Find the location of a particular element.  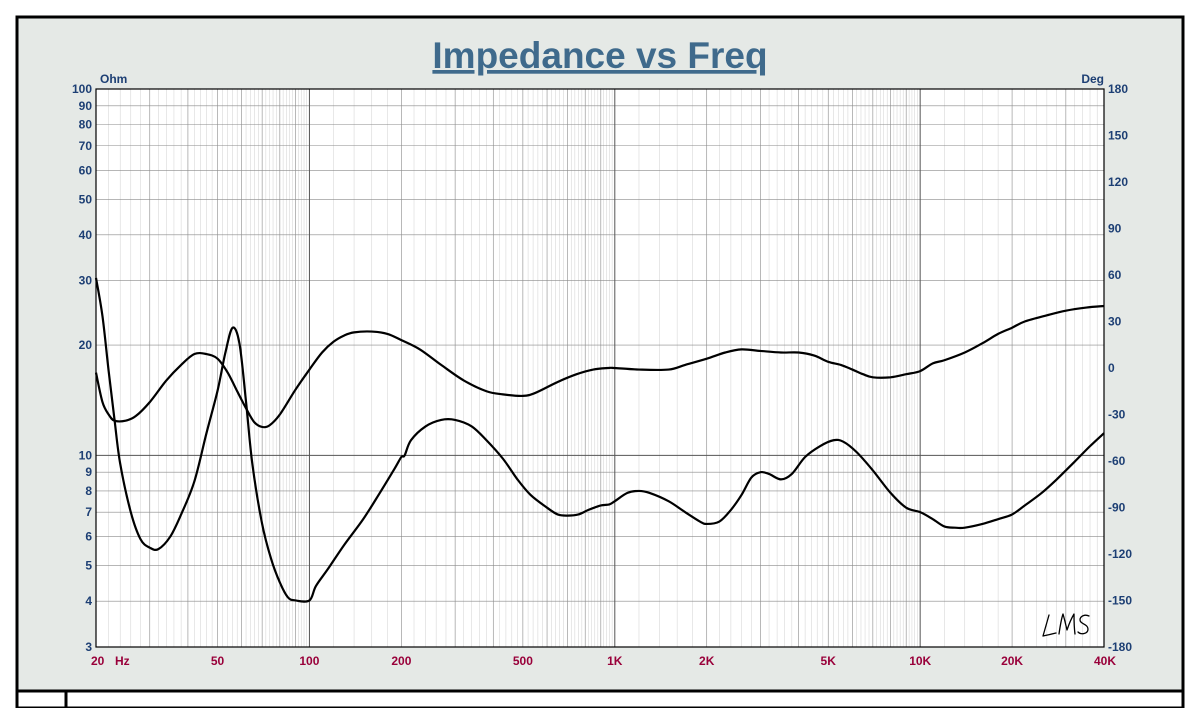

y-left-tick-label: 5 is located at coordinates (88, 566).